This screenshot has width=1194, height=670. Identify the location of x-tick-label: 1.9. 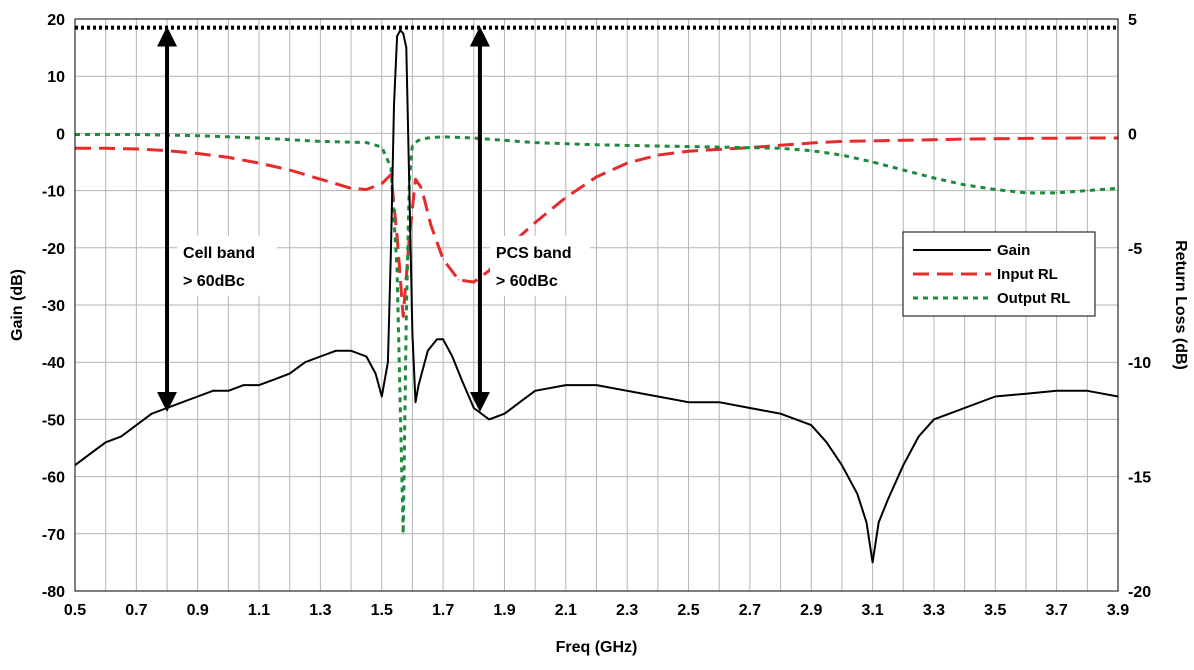
(504, 610).